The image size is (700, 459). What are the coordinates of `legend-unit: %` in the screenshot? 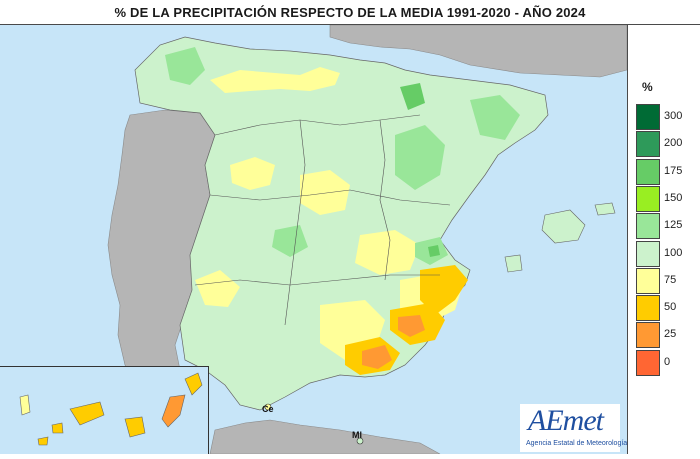 It's located at (647, 87).